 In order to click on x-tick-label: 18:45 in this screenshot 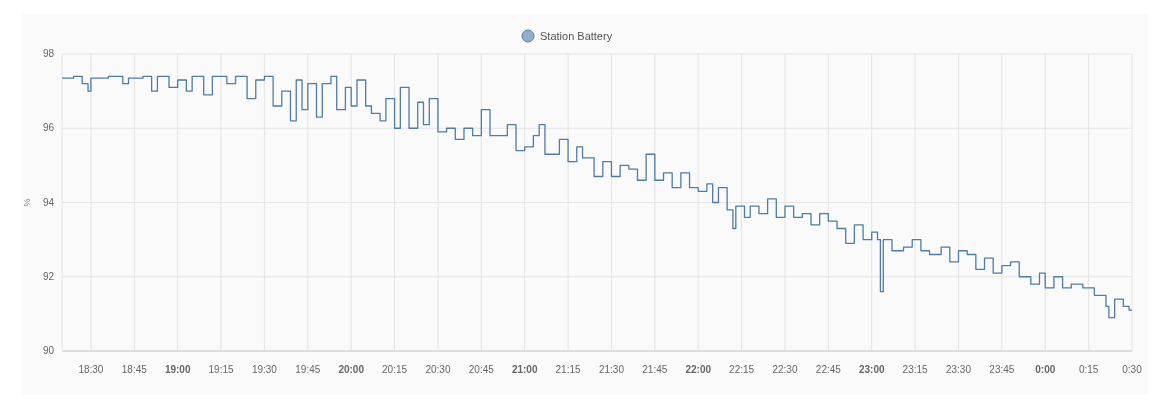, I will do `click(134, 369)`.